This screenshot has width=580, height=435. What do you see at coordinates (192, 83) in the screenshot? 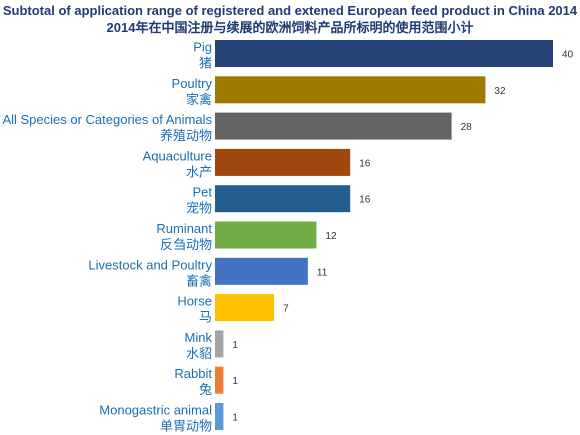
I see `category-label-1: Poultry` at bounding box center [192, 83].